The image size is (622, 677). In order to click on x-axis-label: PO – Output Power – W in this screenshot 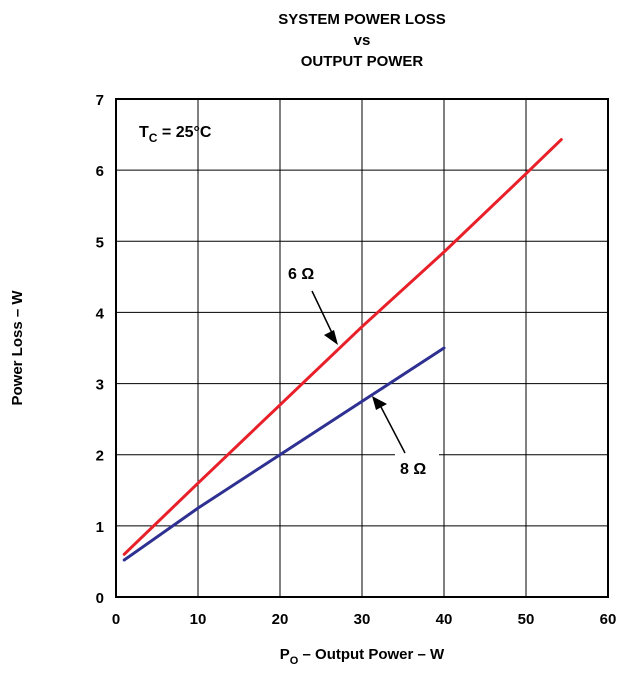, I will do `click(362, 656)`.